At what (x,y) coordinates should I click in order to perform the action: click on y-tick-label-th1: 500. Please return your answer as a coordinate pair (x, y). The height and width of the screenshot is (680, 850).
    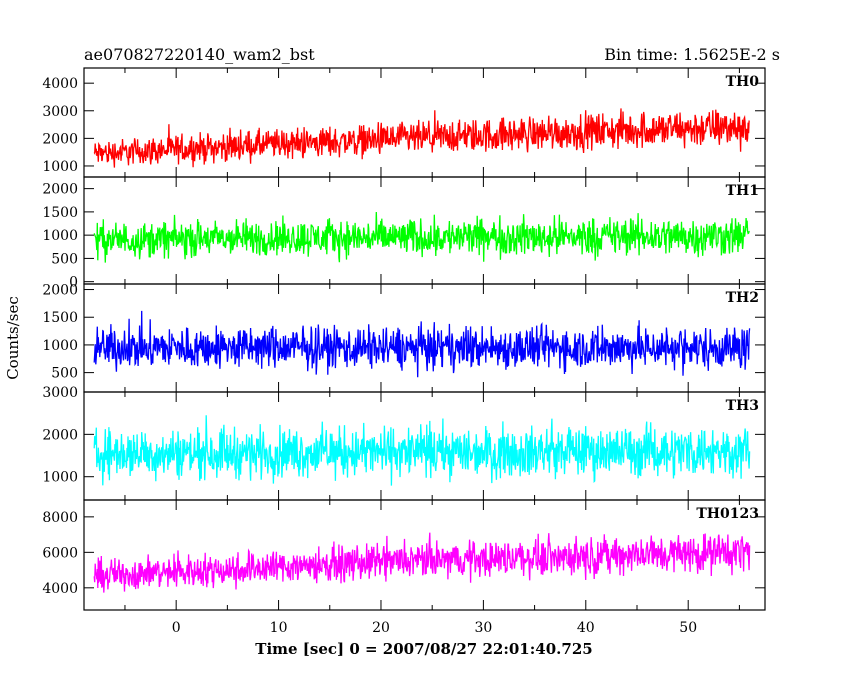
    Looking at the image, I should click on (64, 259).